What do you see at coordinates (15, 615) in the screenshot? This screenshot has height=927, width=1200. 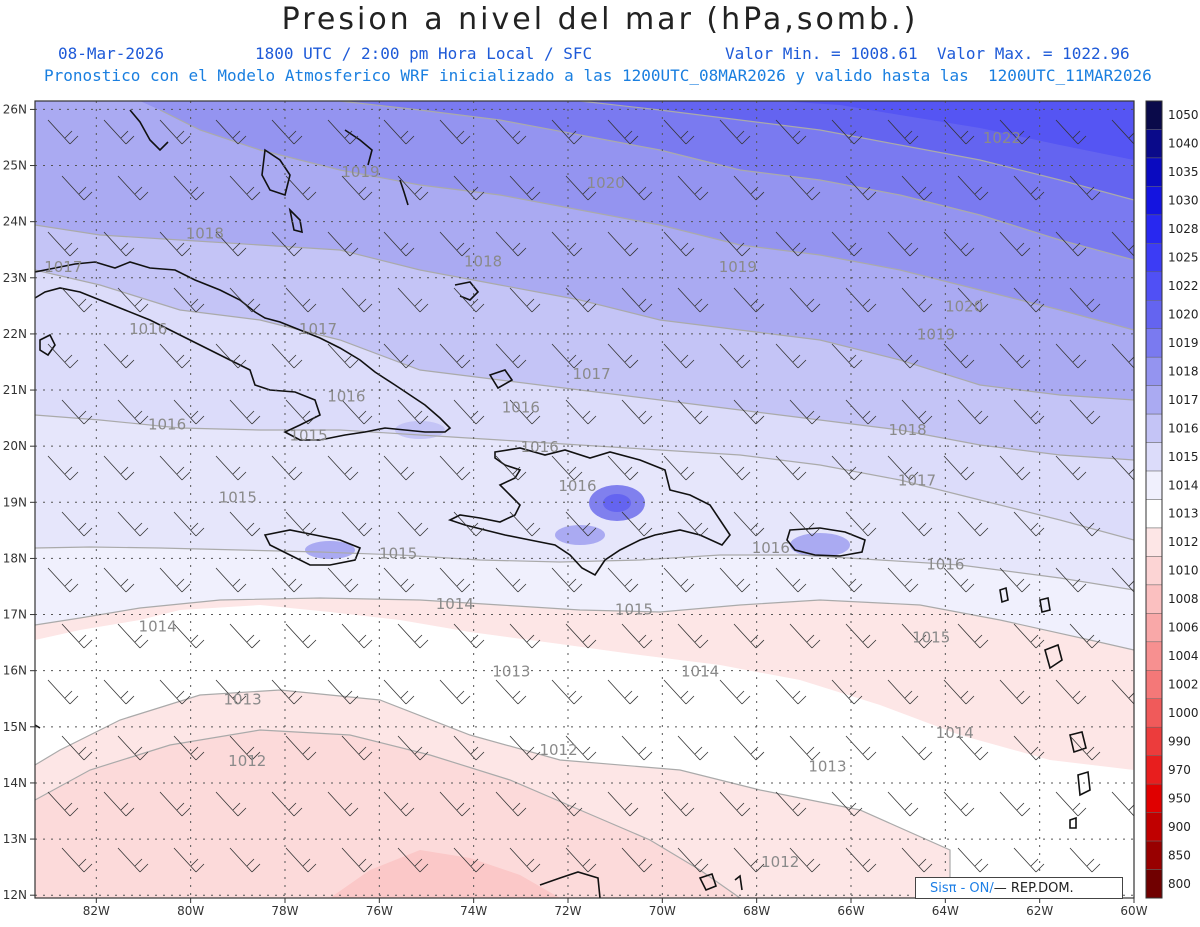 I see `lat-label: 17N` at bounding box center [15, 615].